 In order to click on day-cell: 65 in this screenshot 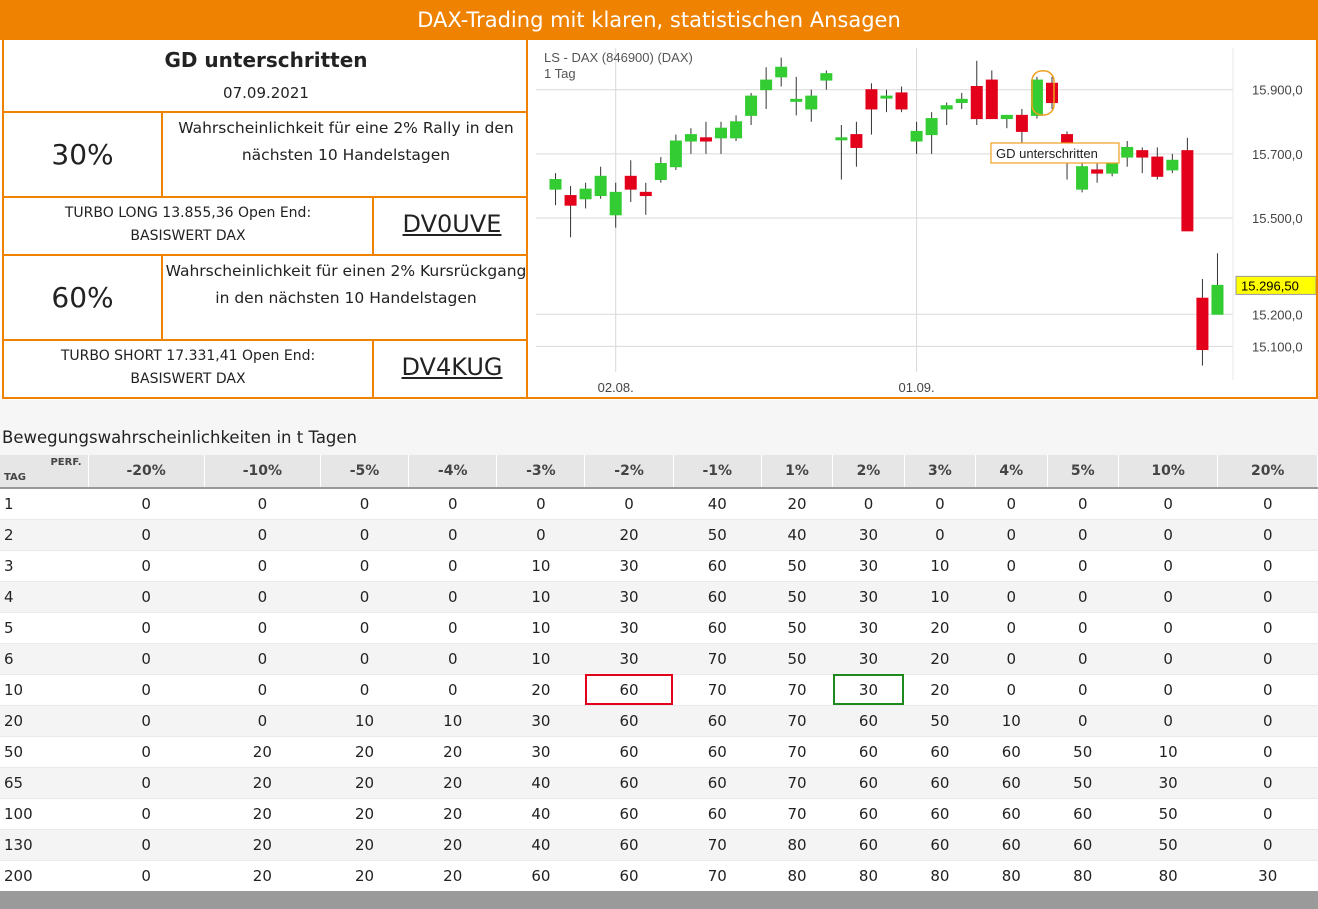, I will do `click(44, 783)`.